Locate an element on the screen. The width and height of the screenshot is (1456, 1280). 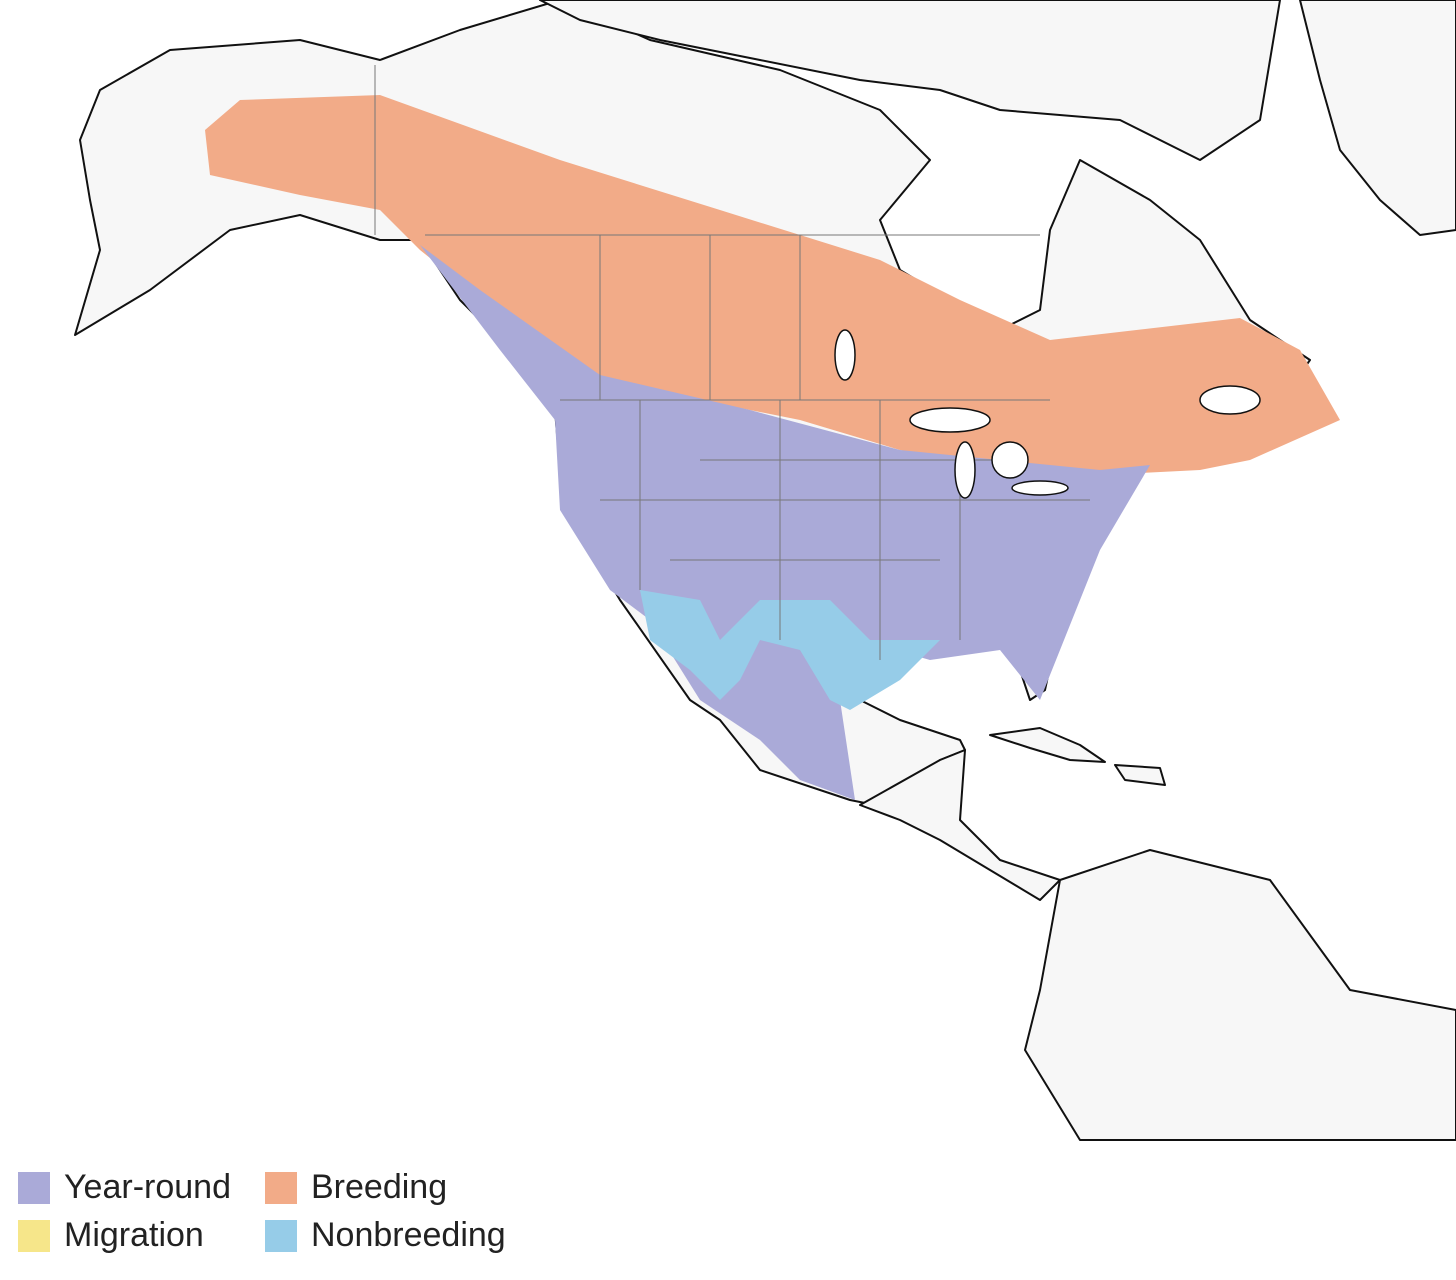
gulf is located at coordinates (1230, 400).